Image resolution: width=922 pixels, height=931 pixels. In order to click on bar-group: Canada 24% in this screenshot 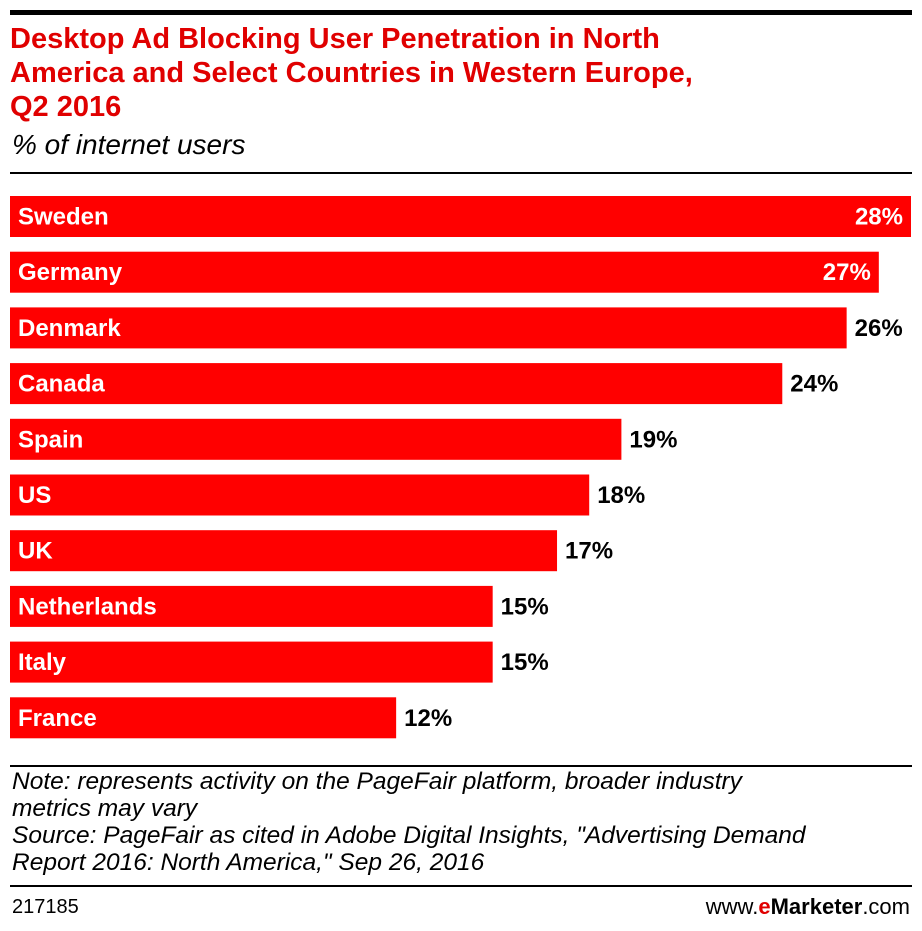, I will do `click(424, 384)`.